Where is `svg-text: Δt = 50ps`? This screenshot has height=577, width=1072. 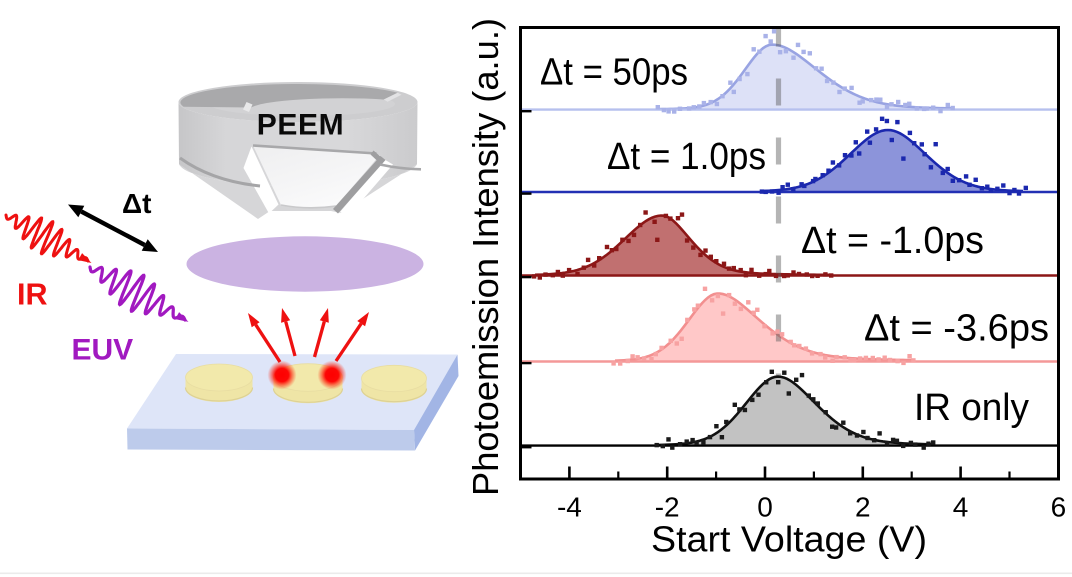 svg-text: Δt = 50ps is located at coordinates (614, 73).